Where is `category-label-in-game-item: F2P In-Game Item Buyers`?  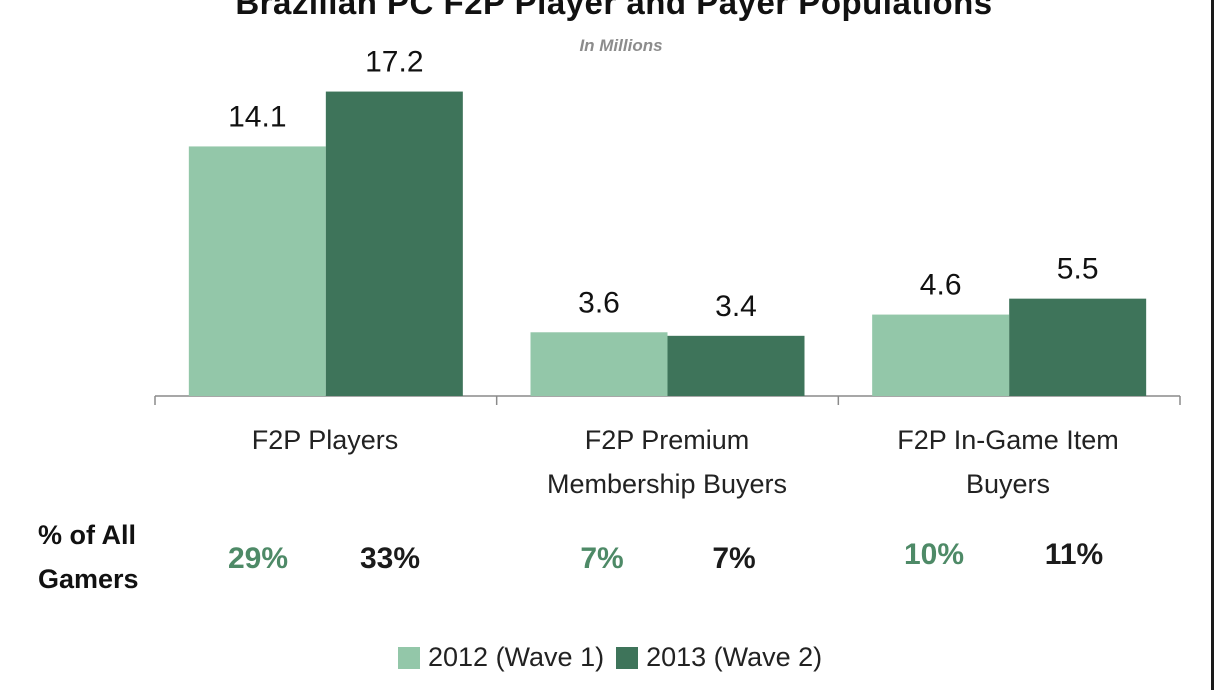
category-label-in-game-item: F2P In-Game Item Buyers is located at coordinates (1008, 462).